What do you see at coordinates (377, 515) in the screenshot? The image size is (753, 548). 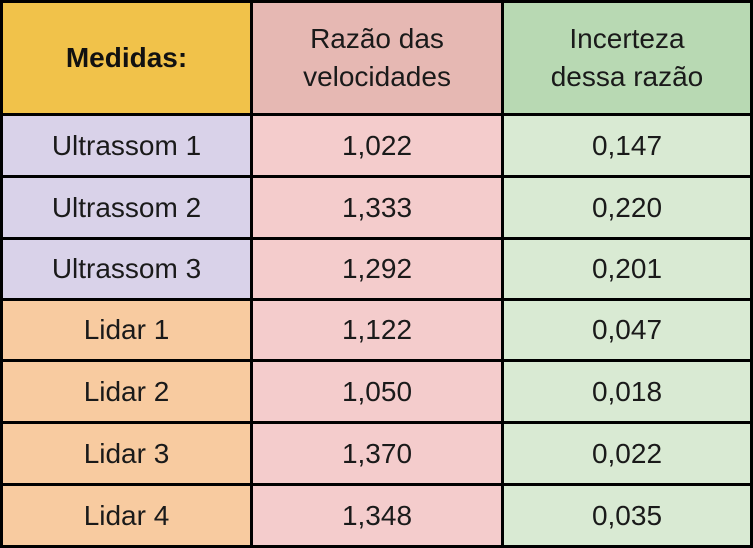 I see `row-ratio-cell: 1,348` at bounding box center [377, 515].